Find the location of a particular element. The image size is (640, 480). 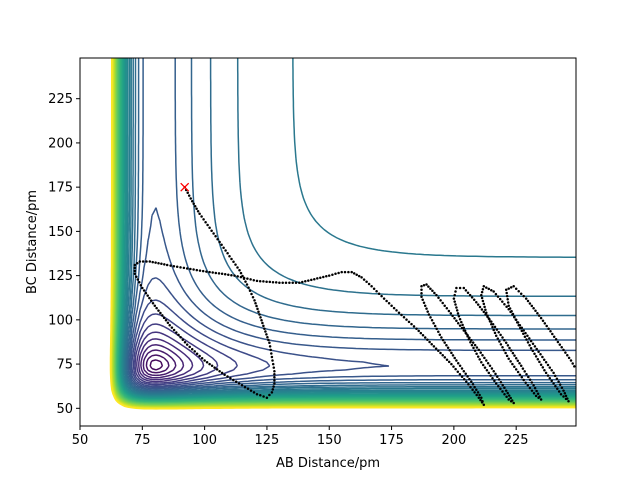

x-tick-label: 50 is located at coordinates (80, 440).